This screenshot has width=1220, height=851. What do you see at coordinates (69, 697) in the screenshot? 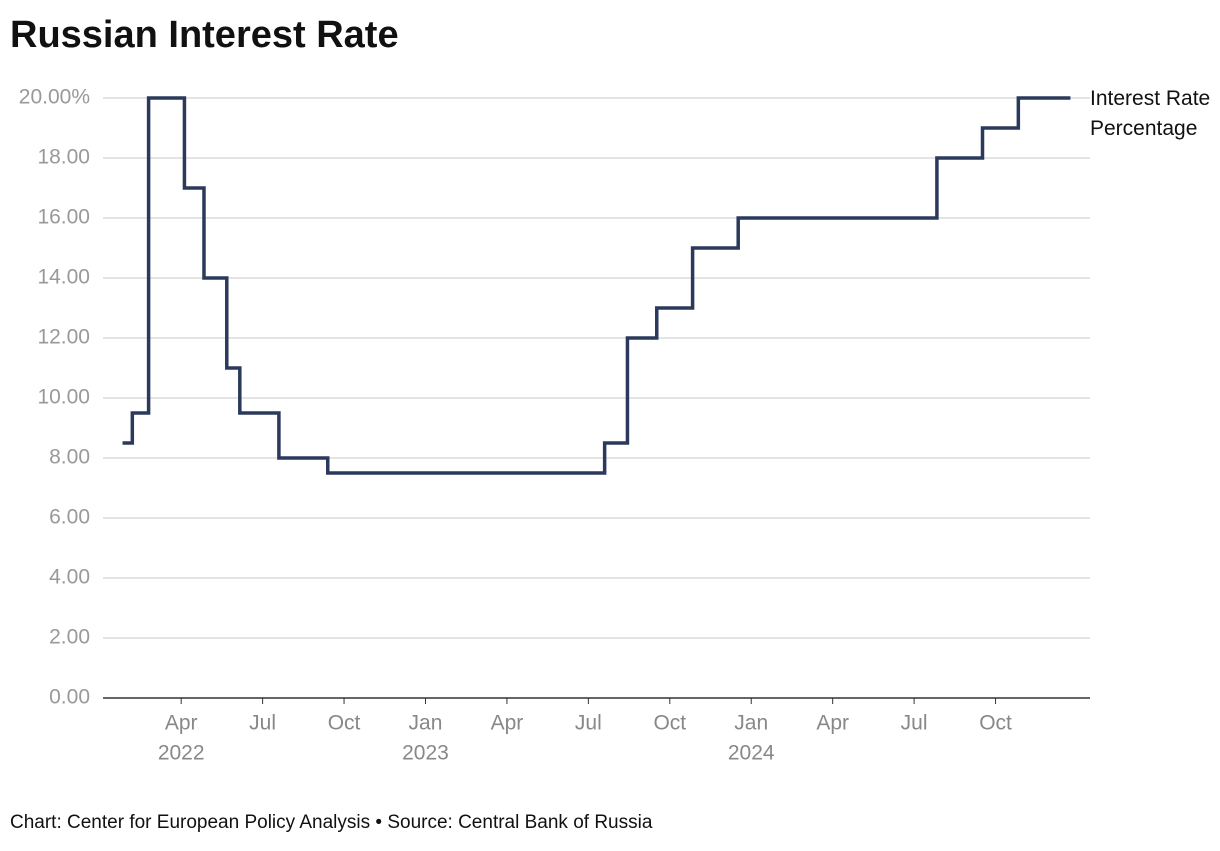
I see `y-tick-label: 0.00` at bounding box center [69, 697].